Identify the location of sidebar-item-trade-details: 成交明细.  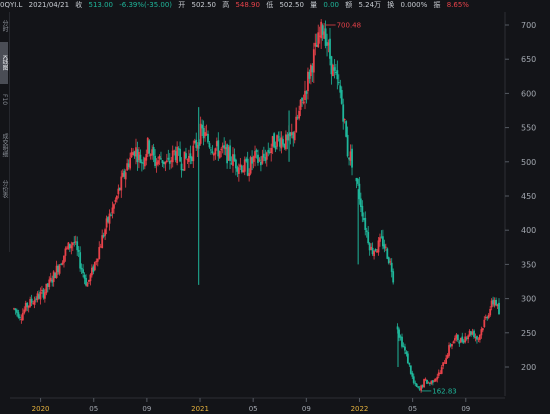
(4, 145).